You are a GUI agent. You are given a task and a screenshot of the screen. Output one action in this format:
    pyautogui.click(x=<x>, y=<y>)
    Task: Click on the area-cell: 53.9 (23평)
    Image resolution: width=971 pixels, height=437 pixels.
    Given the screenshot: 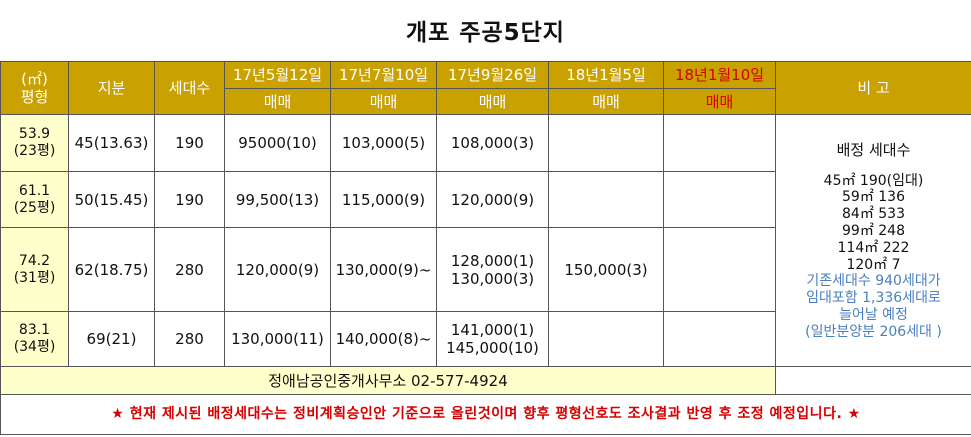 What is the action you would take?
    pyautogui.click(x=34, y=143)
    